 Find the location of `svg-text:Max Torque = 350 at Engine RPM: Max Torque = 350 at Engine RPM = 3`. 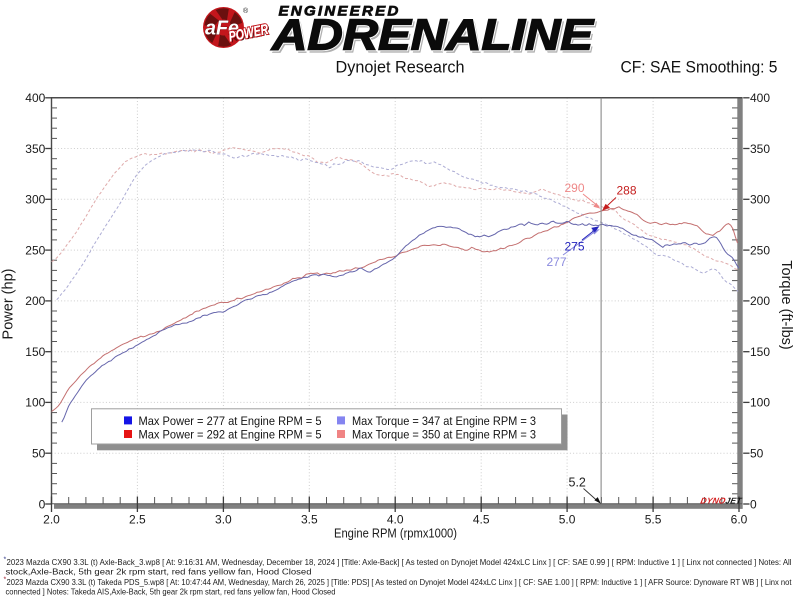

svg-text:Max Torque = 350 at Engine RPM: Max Torque = 350 at Engine RPM = 3 is located at coordinates (444, 435).